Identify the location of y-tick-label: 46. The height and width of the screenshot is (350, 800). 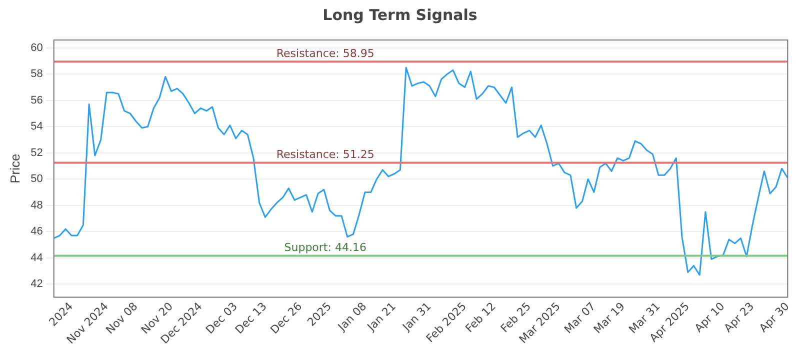
(36, 232).